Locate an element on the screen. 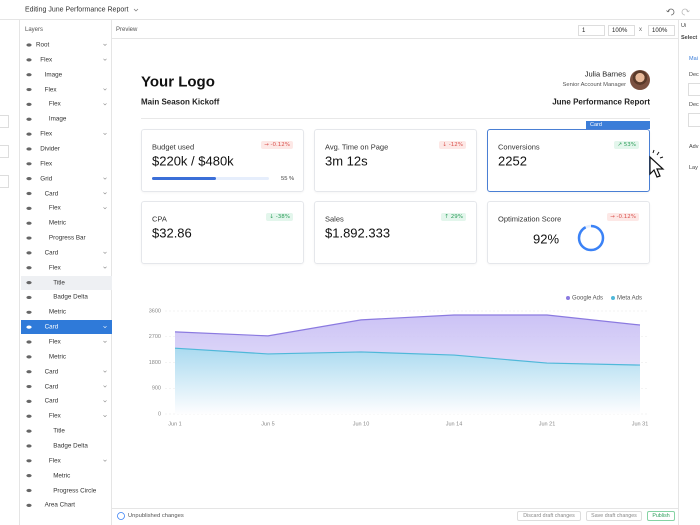  y-tick-label: 1800 is located at coordinates (155, 363).